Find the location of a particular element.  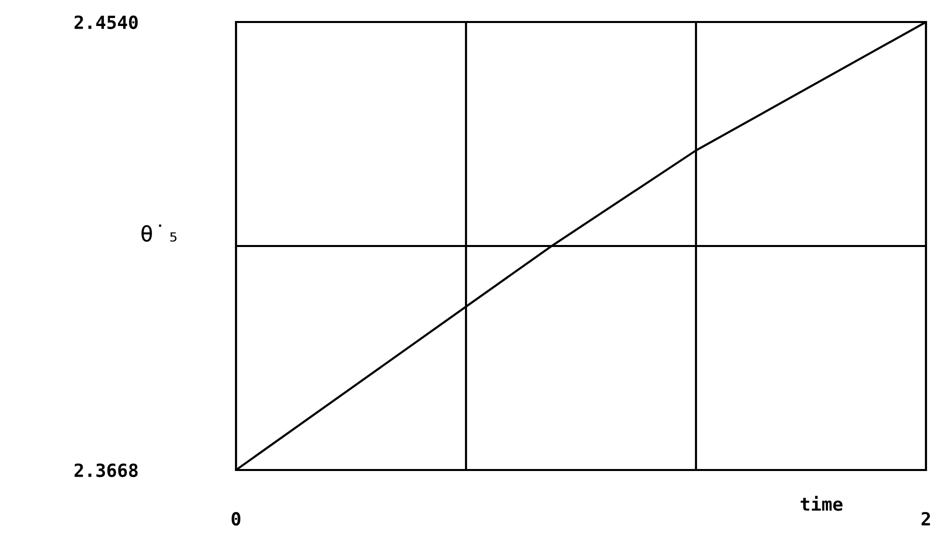

x-tick-label: 0 is located at coordinates (236, 519).